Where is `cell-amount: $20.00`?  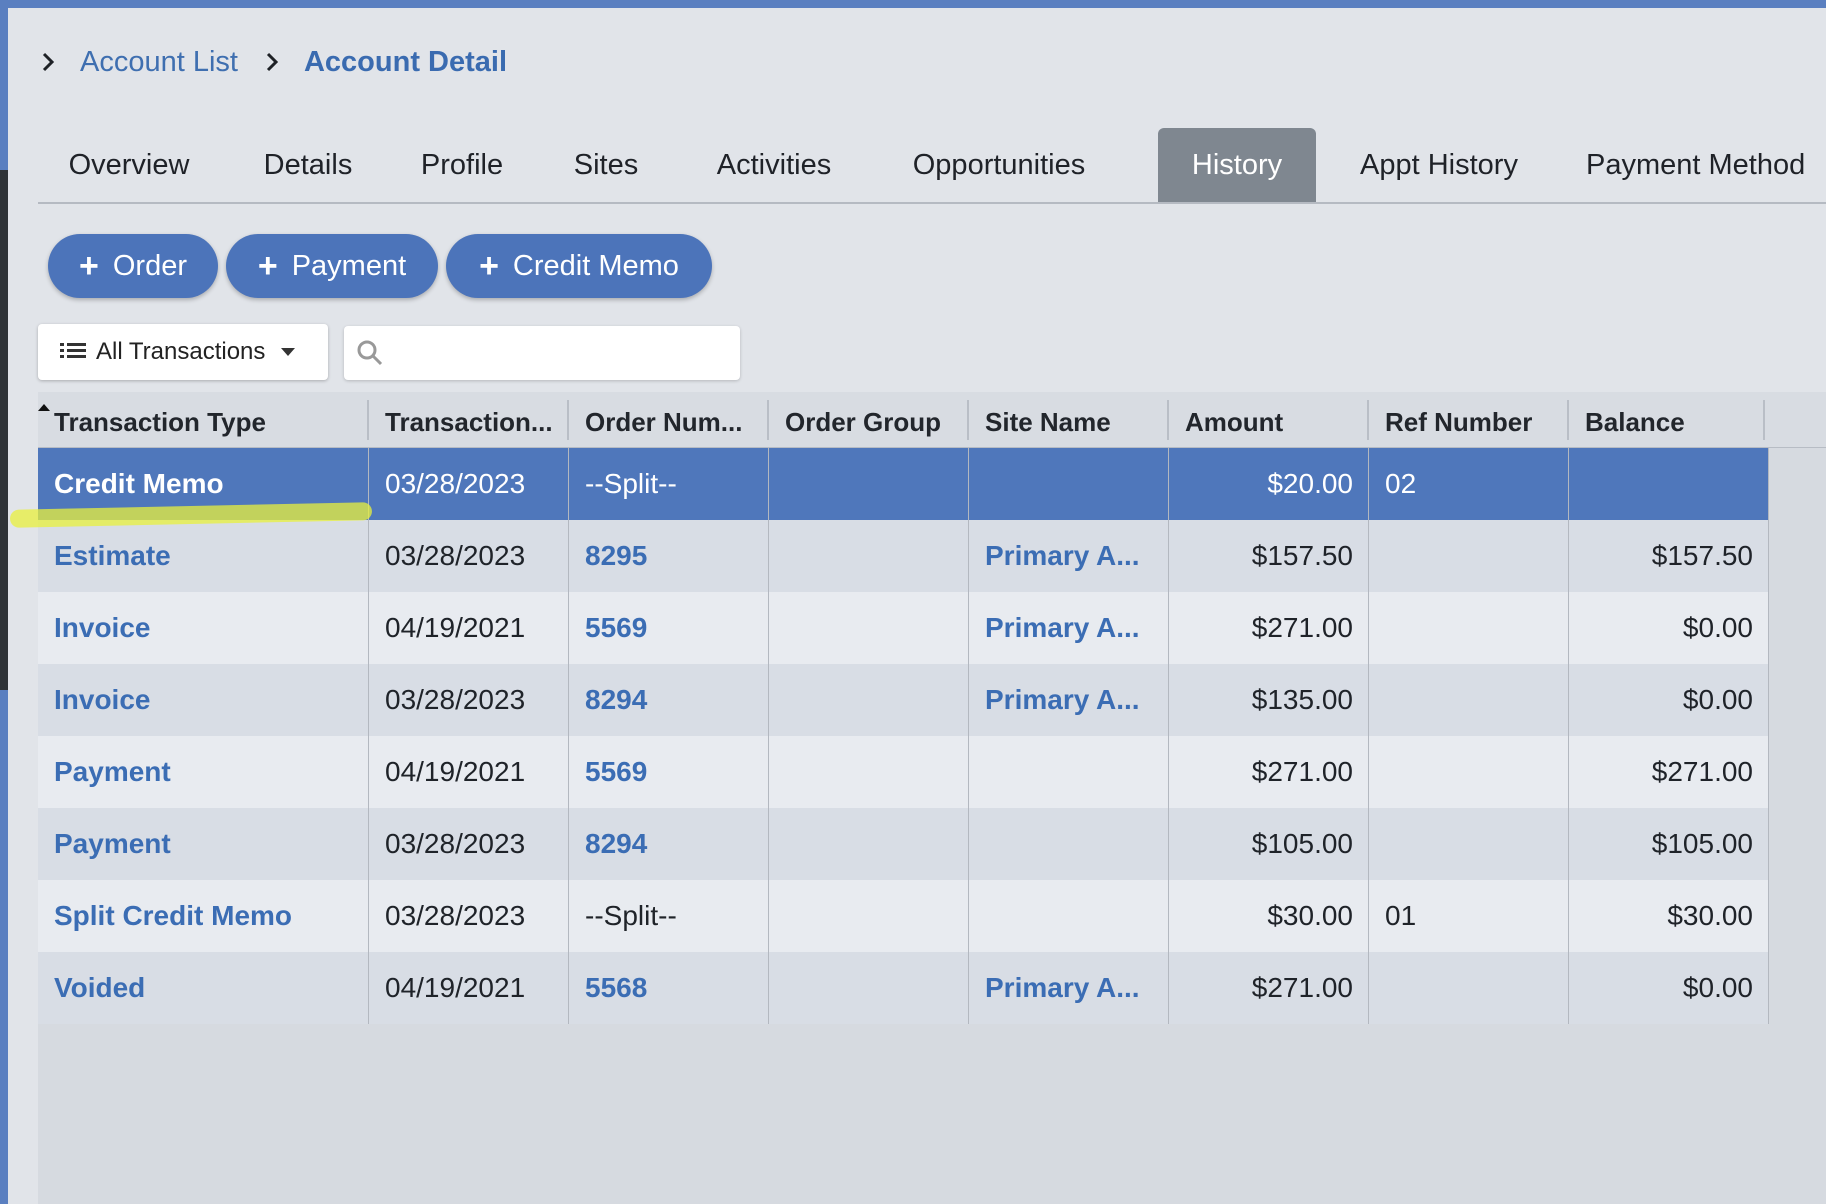
cell-amount: $20.00 is located at coordinates (1310, 483).